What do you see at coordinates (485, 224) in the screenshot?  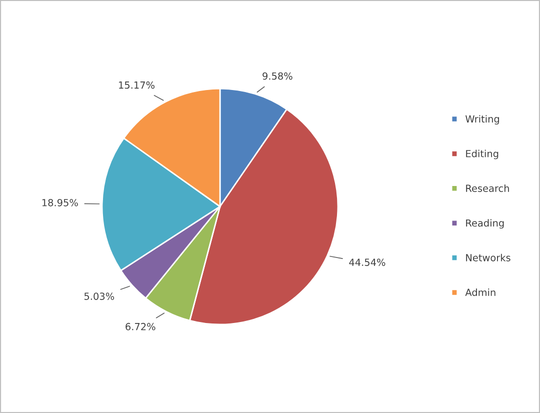 I see `legend-label: Reading` at bounding box center [485, 224].